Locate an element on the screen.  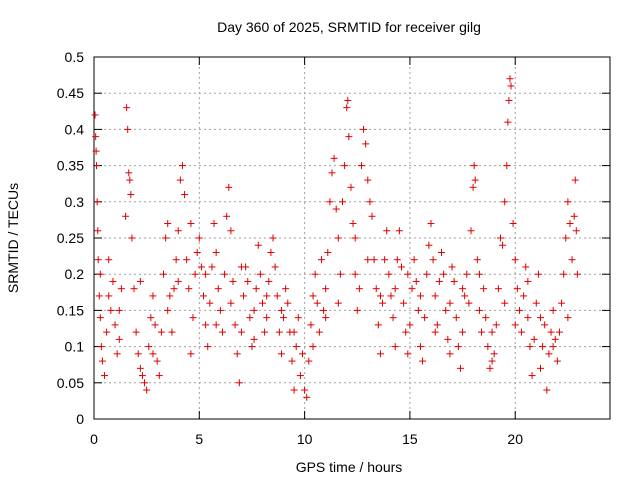
x-tick-label: 0 is located at coordinates (94, 439).